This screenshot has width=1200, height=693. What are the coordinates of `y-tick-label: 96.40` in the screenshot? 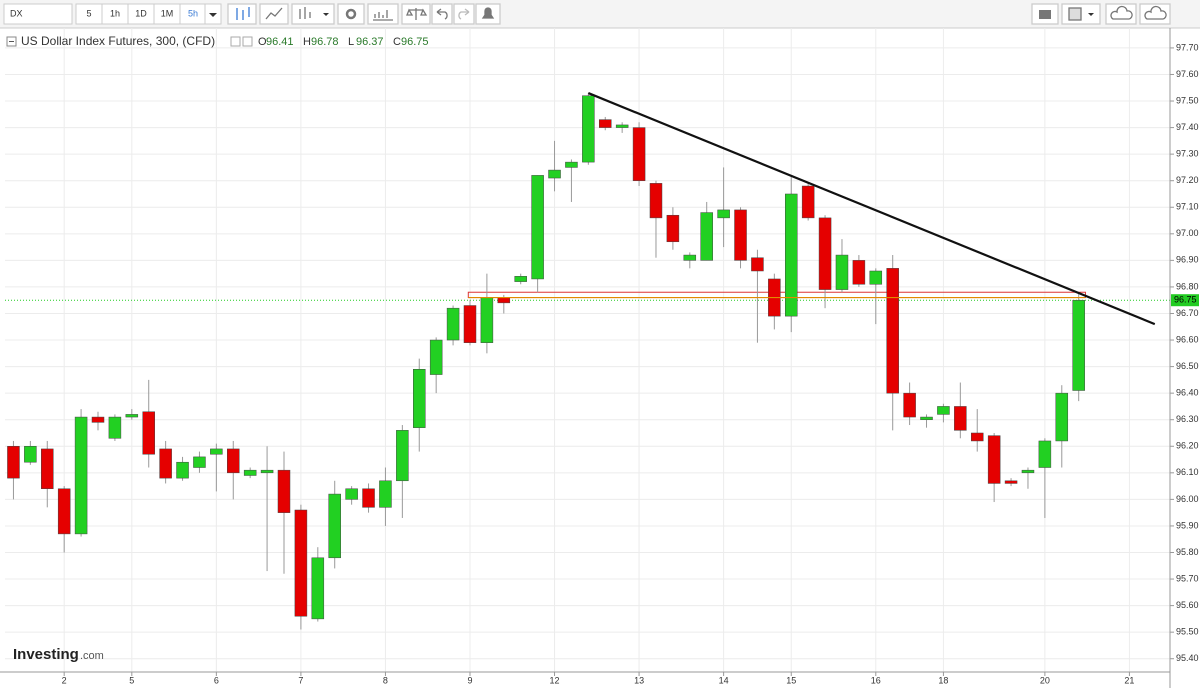 It's located at (1187, 393).